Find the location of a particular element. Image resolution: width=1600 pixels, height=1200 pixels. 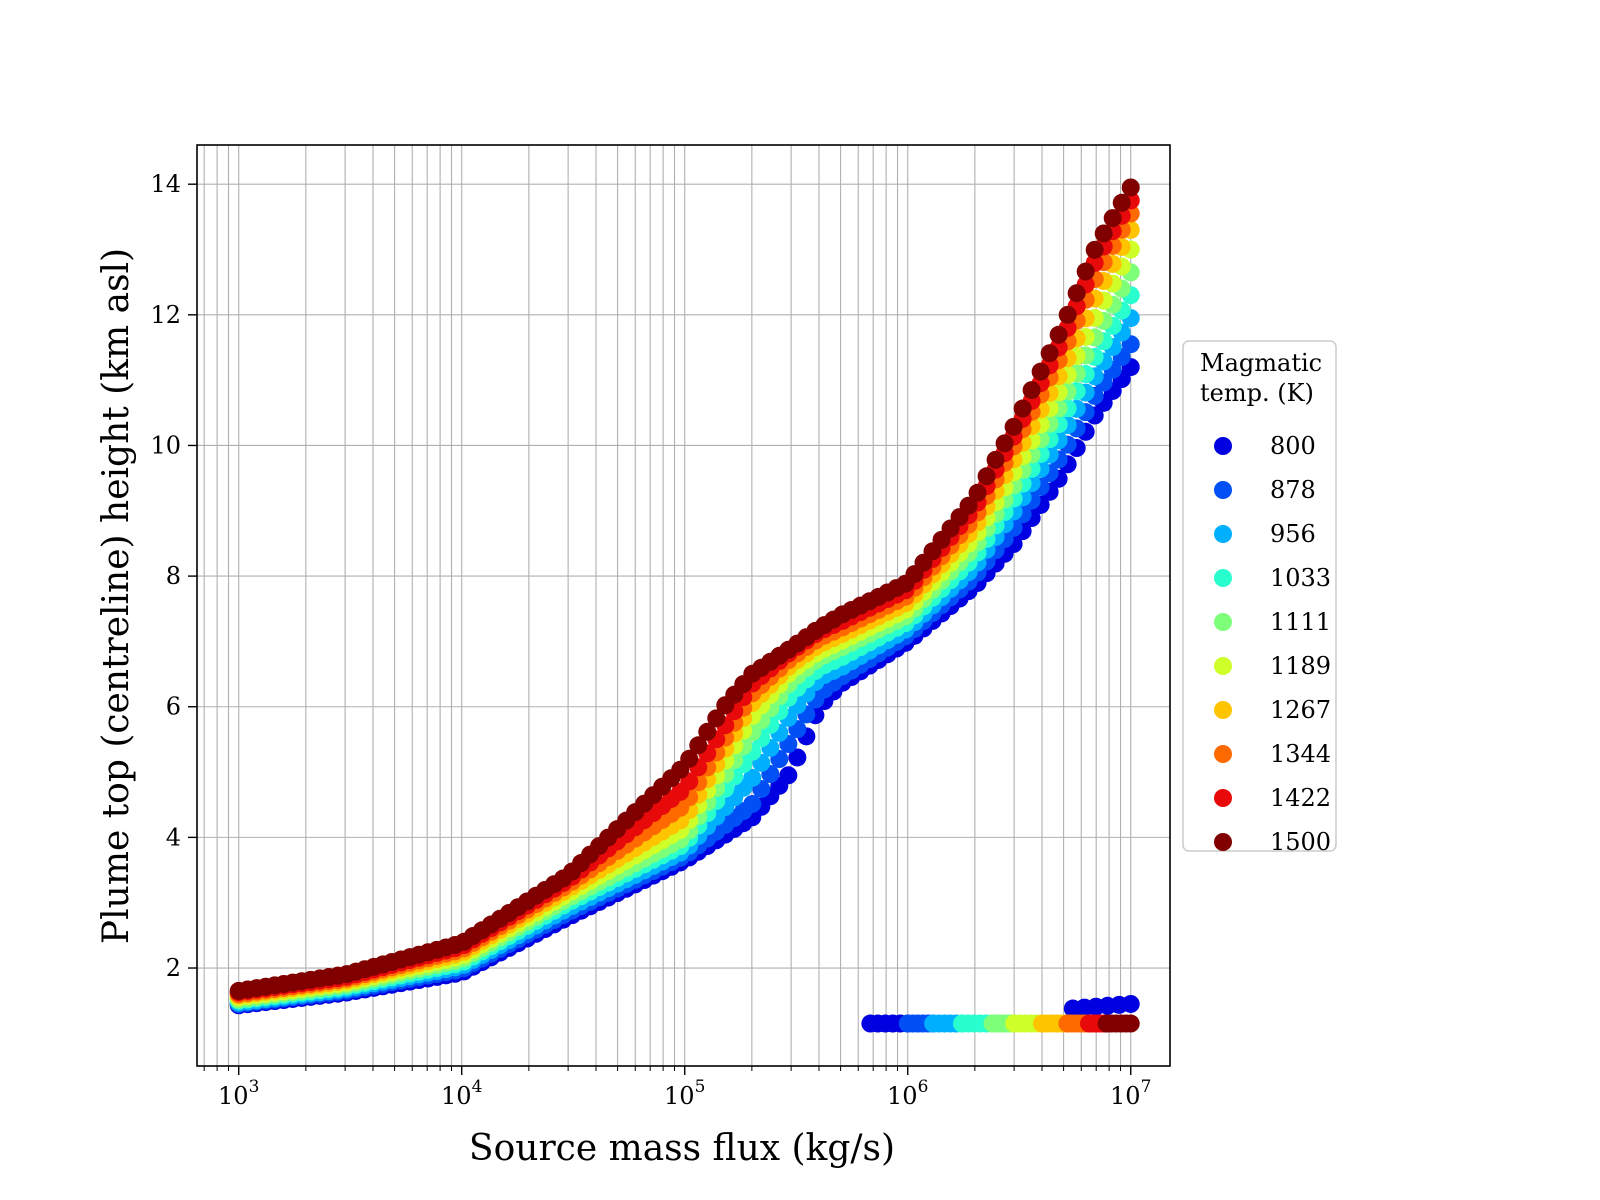

y-axis-label: Plume top (centreline) height (km asl) is located at coordinates (116, 596).